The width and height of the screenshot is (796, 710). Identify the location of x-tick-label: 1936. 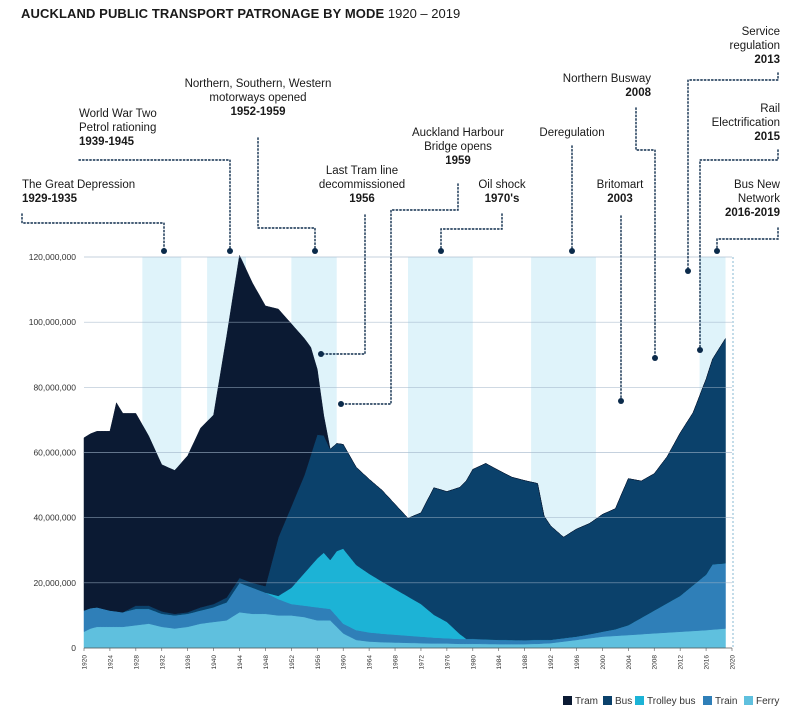
(188, 662).